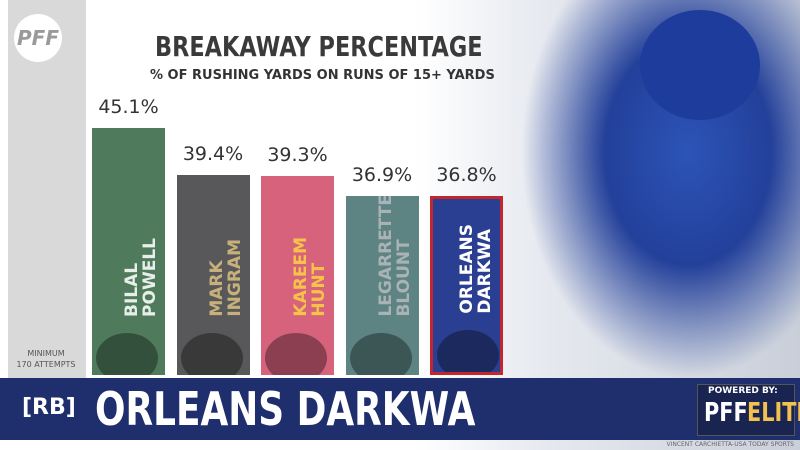  I want to click on bar-label: KAREEM HUNT, so click(310, 277).